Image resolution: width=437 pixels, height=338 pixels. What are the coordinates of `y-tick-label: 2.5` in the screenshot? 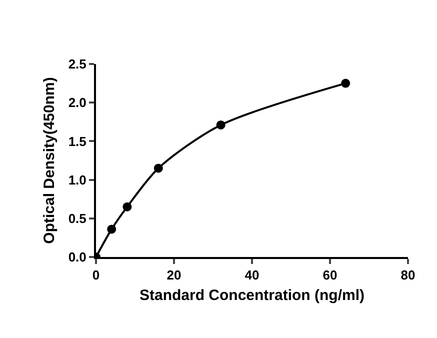 It's located at (77, 64).